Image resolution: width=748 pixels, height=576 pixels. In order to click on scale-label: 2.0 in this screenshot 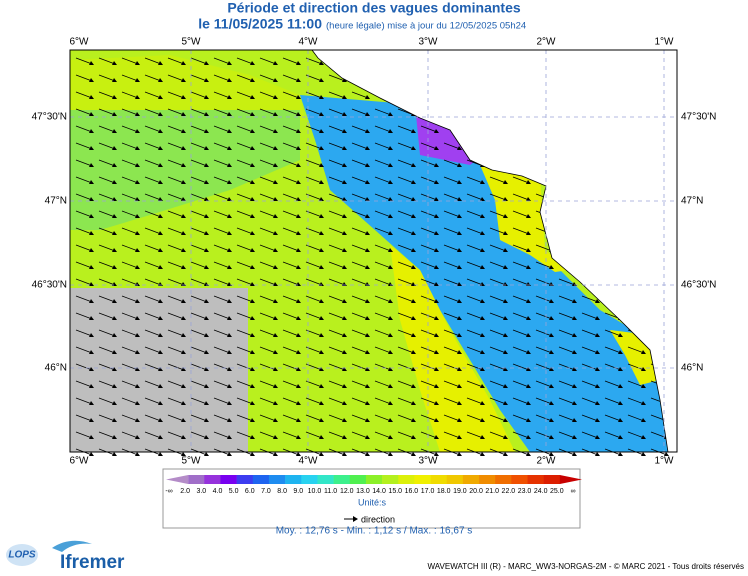, I will do `click(185, 491)`.